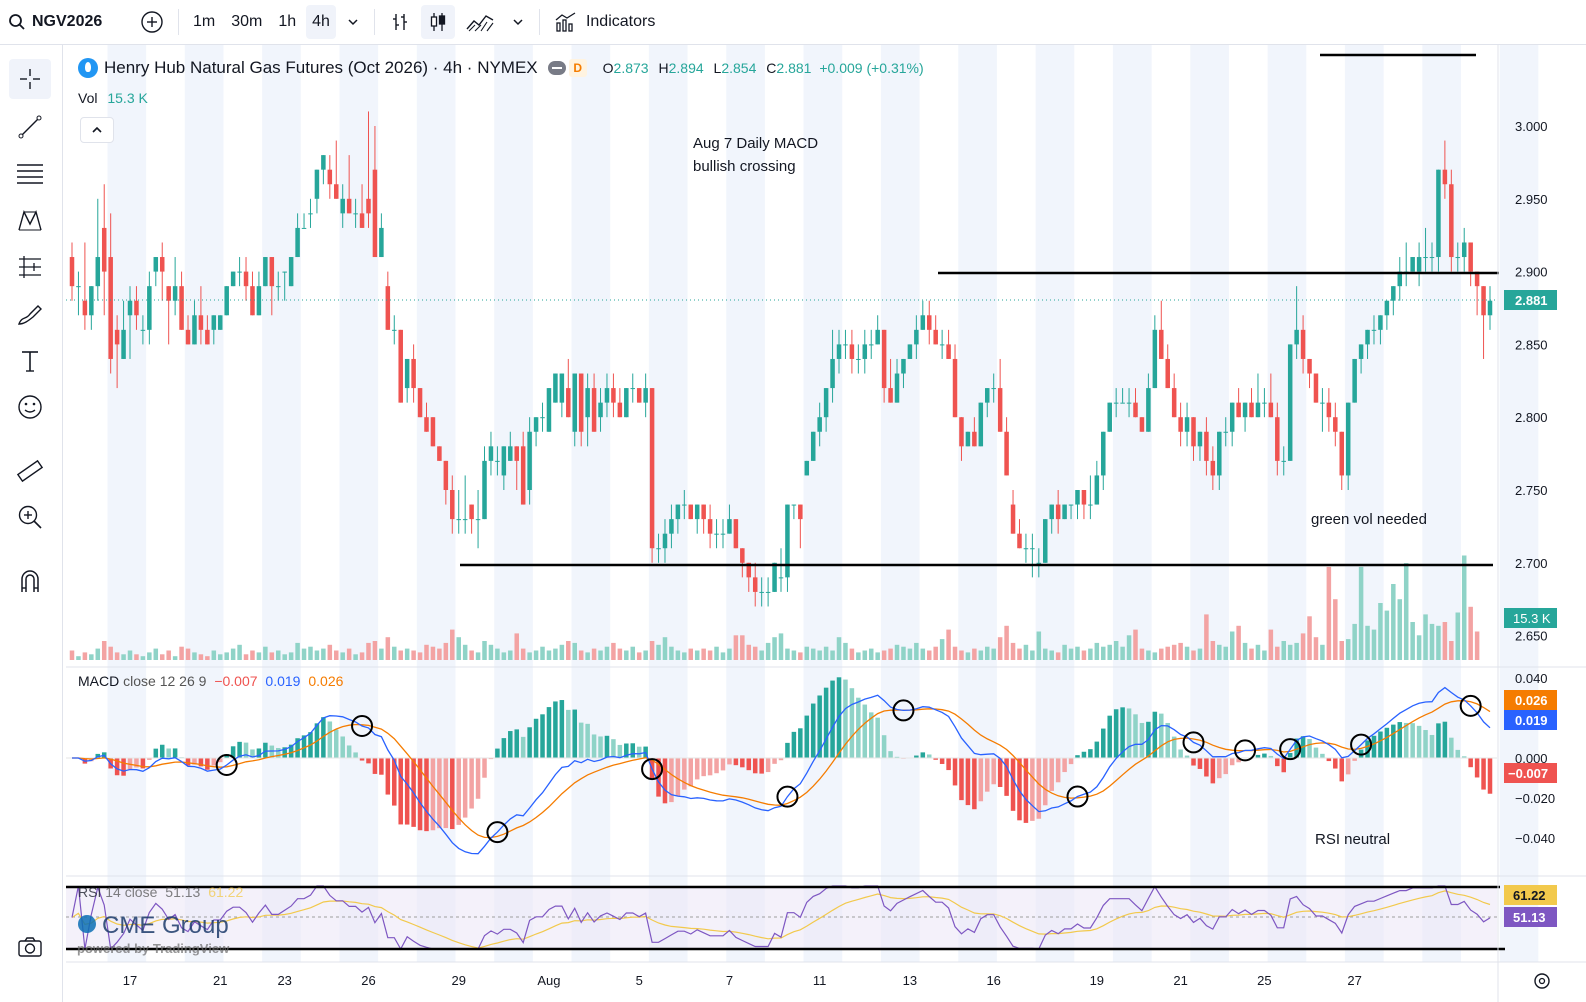  What do you see at coordinates (247, 21) in the screenshot?
I see `interval-30m: 30m` at bounding box center [247, 21].